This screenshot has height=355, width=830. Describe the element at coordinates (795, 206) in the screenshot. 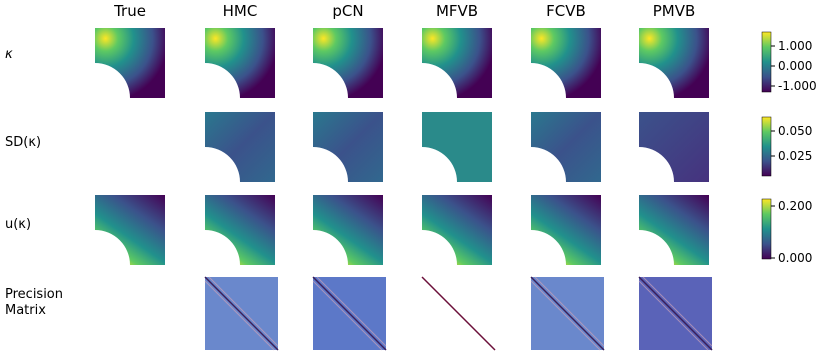

I see `colorbar-tick-label: 0.200` at that location.